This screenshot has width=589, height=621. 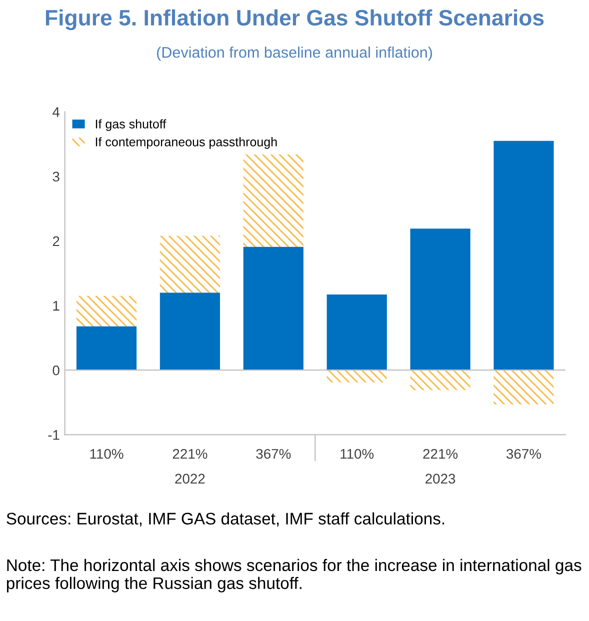 What do you see at coordinates (294, 575) in the screenshot?
I see `text: Note: The horizontal axis shows scenarios for the increase in international gas prices following the Russian gas shutoff.` at bounding box center [294, 575].